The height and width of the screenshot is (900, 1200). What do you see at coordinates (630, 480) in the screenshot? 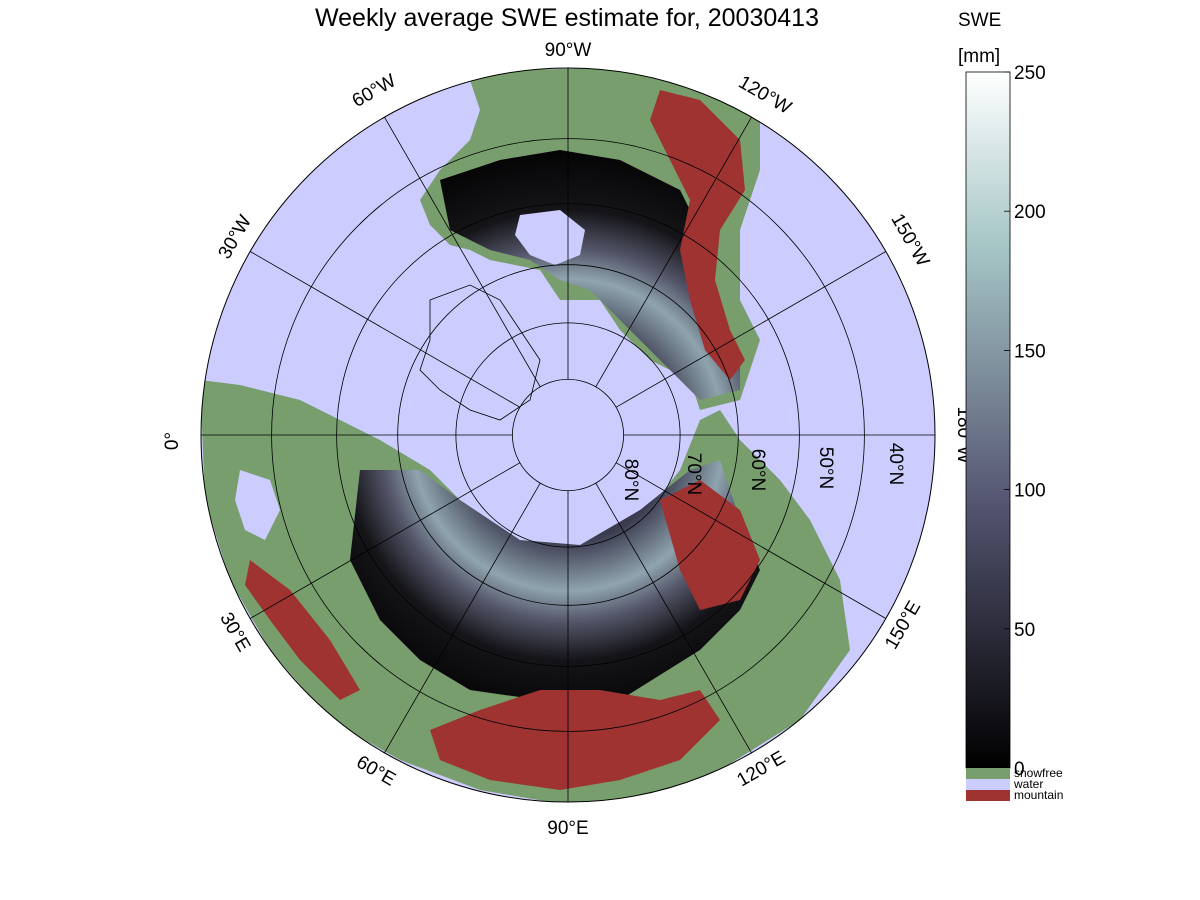
I see `lat-label-80n: 80°N` at bounding box center [630, 480].